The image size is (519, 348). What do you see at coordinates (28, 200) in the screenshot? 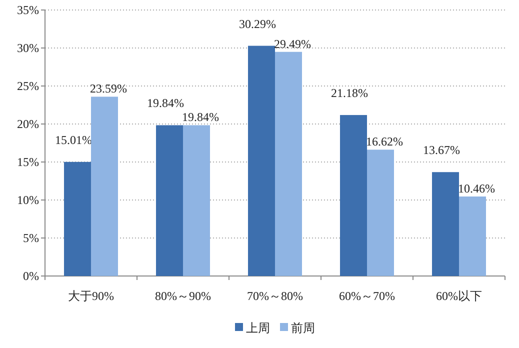
I see `ytick: 10%` at bounding box center [28, 200].